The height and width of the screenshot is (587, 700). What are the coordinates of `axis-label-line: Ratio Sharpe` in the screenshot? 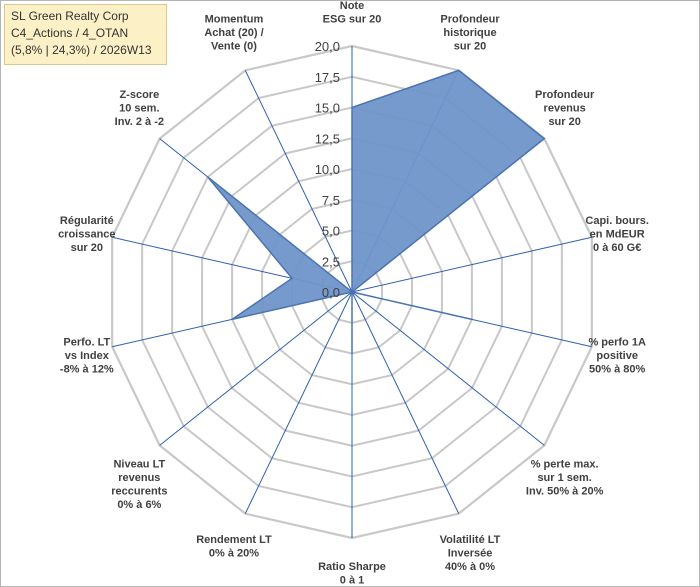 It's located at (352, 567).